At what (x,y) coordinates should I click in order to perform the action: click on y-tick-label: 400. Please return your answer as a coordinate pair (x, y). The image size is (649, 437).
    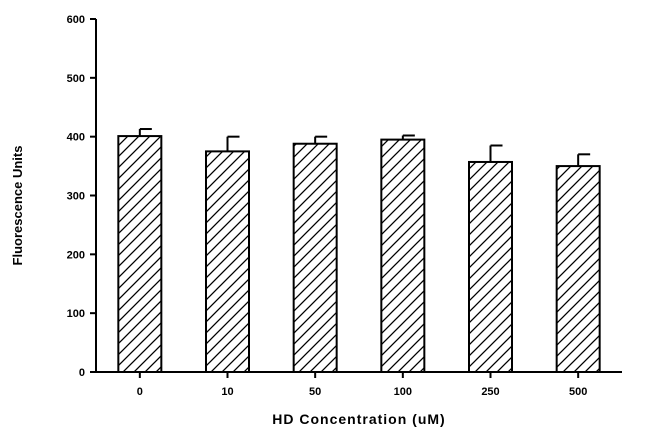
    Looking at the image, I should click on (76, 138).